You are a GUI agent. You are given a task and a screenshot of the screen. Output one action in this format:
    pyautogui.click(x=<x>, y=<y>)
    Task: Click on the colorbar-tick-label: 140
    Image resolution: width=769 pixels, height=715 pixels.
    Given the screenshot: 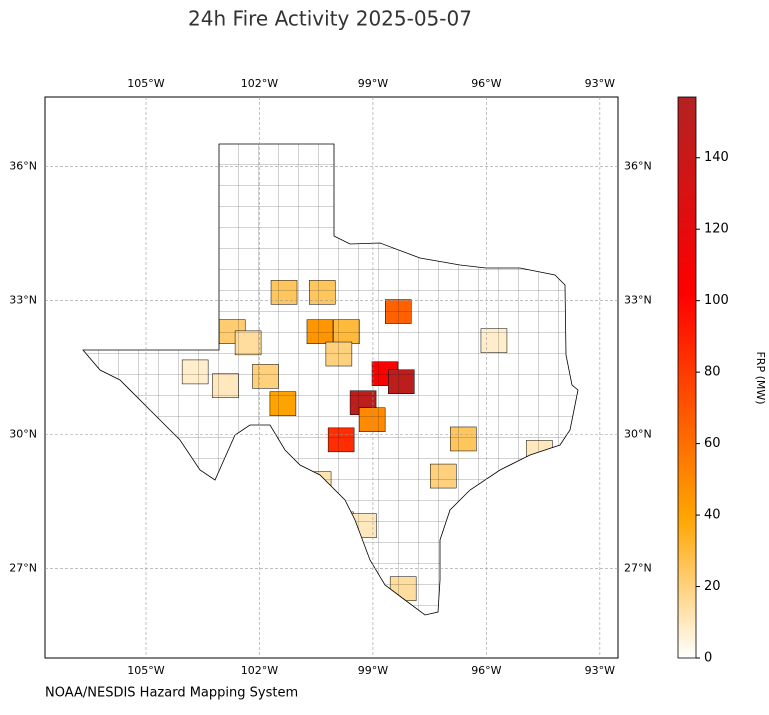 What is the action you would take?
    pyautogui.click(x=716, y=157)
    